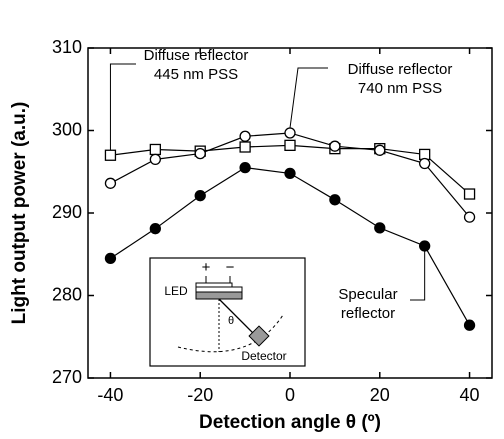 The width and height of the screenshot is (504, 439). Describe the element at coordinates (67, 212) in the screenshot. I see `y-tick-label: 290` at that location.